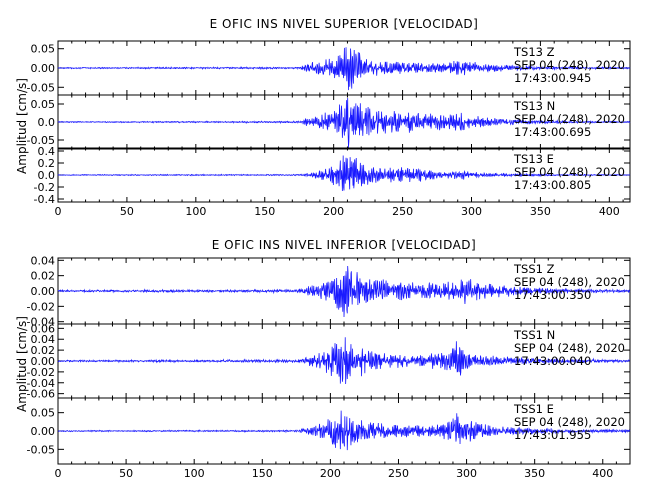 The width and height of the screenshot is (650, 500). I want to click on y-tick-label: 0.06, so click(43, 328).